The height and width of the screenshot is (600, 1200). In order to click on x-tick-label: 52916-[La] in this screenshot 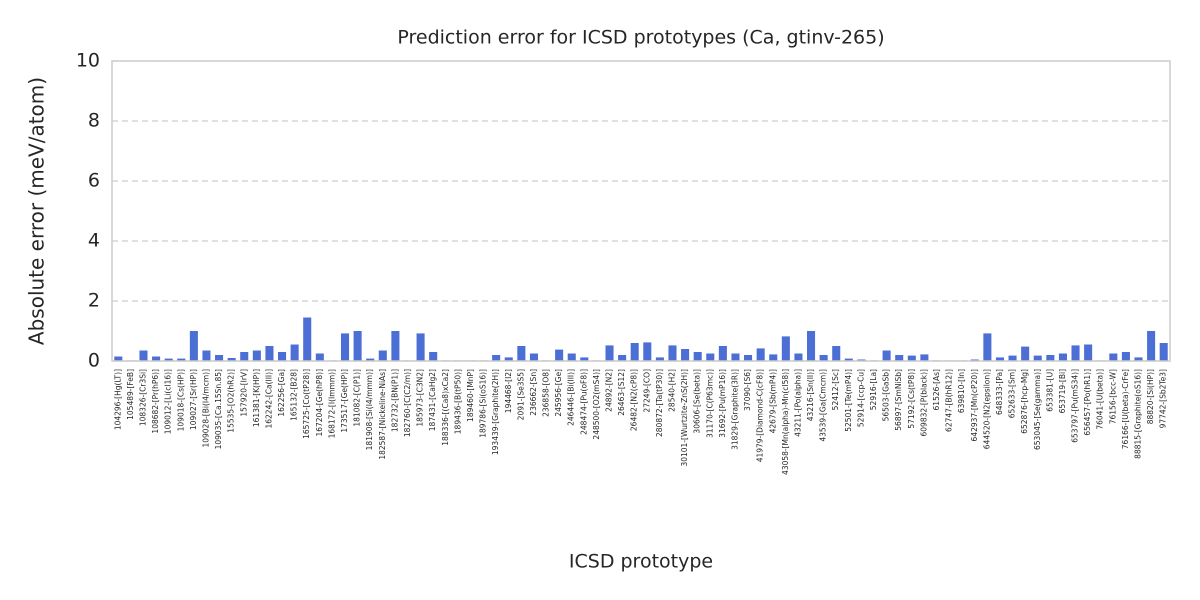, I will do `click(873, 389)`.